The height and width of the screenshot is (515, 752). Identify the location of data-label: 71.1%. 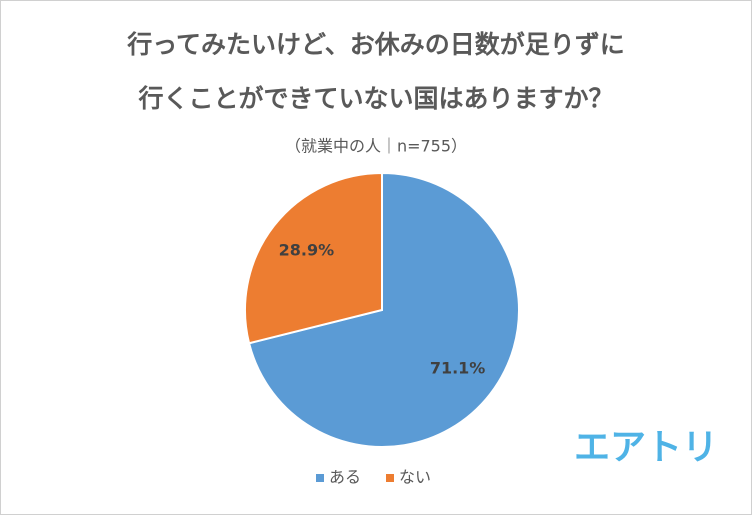
(458, 368).